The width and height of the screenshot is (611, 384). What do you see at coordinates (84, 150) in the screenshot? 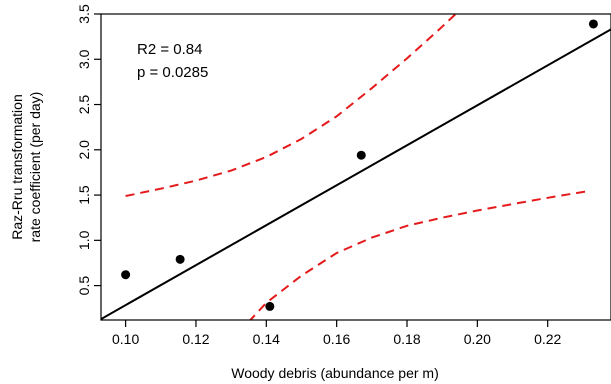
I see `y-tick-label: 2.0` at bounding box center [84, 150].